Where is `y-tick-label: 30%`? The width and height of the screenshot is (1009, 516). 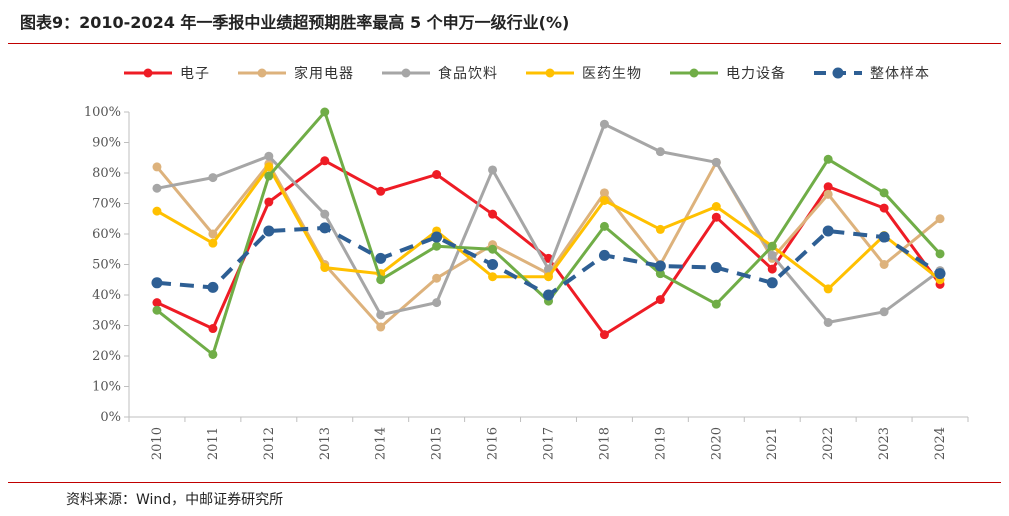
y-tick-label: 30% is located at coordinates (106, 326).